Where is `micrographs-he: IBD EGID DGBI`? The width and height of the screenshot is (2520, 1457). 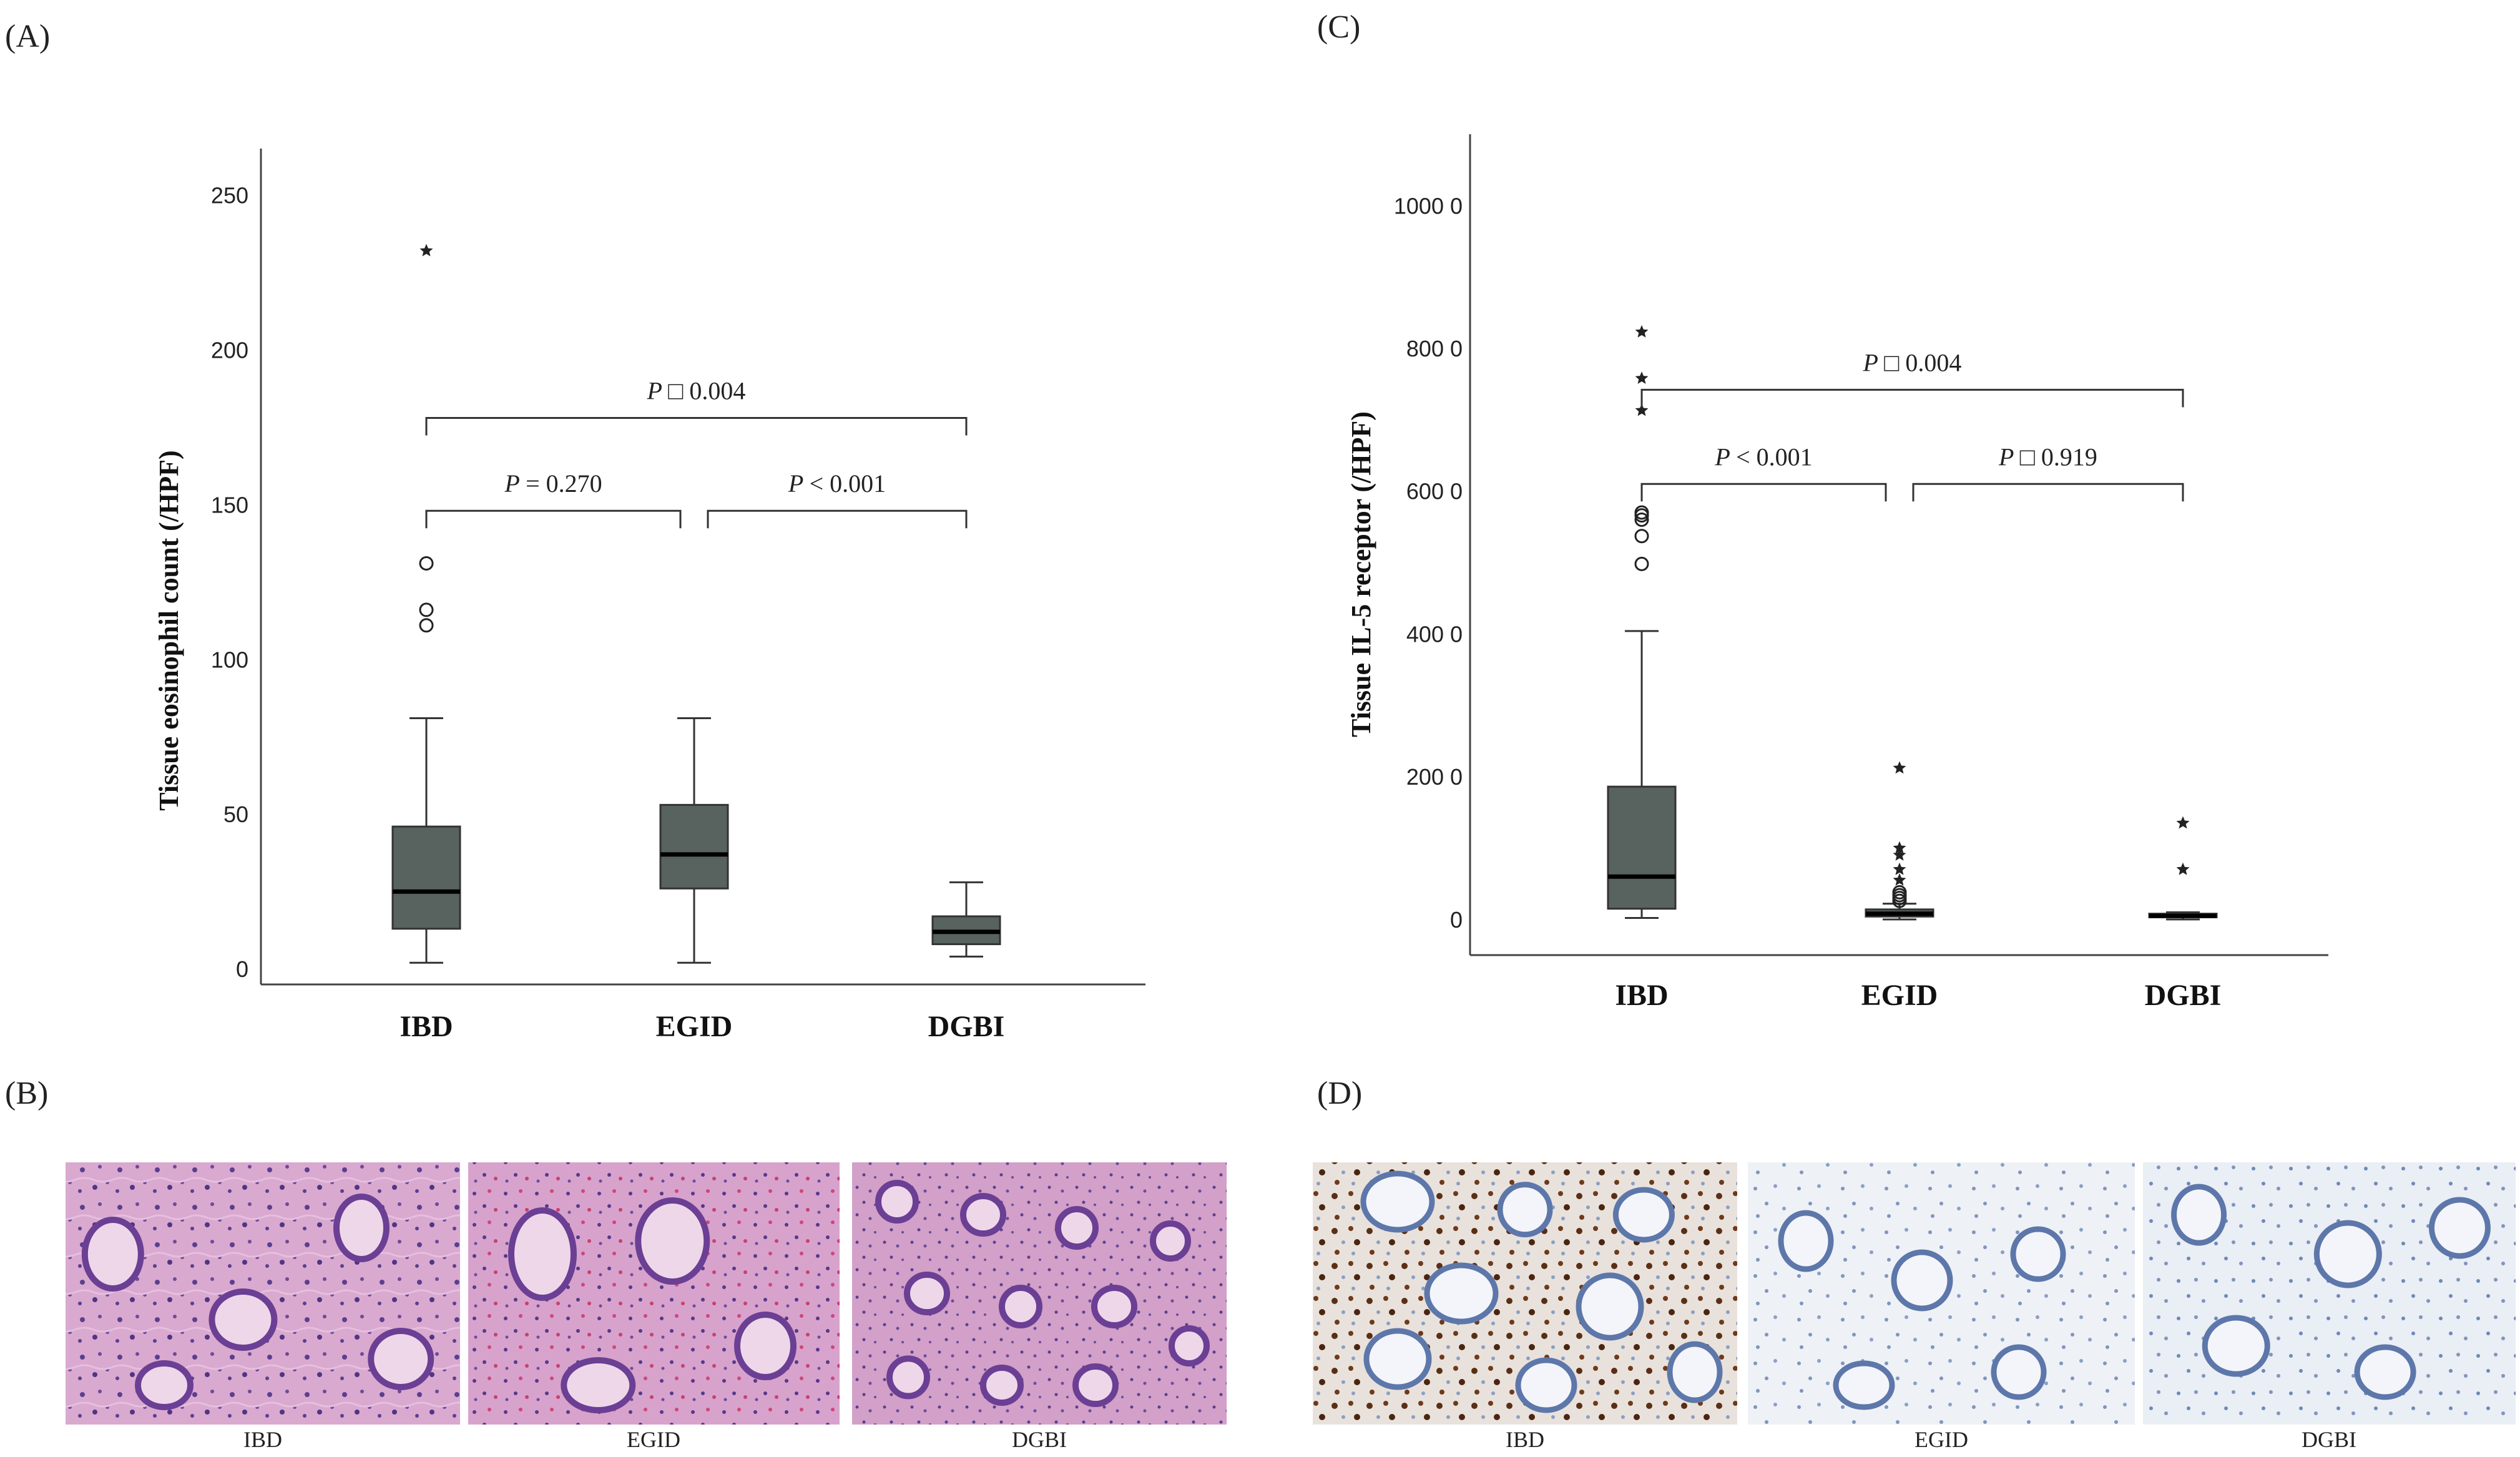
micrographs-he: IBD EGID DGBI is located at coordinates (646, 1307).